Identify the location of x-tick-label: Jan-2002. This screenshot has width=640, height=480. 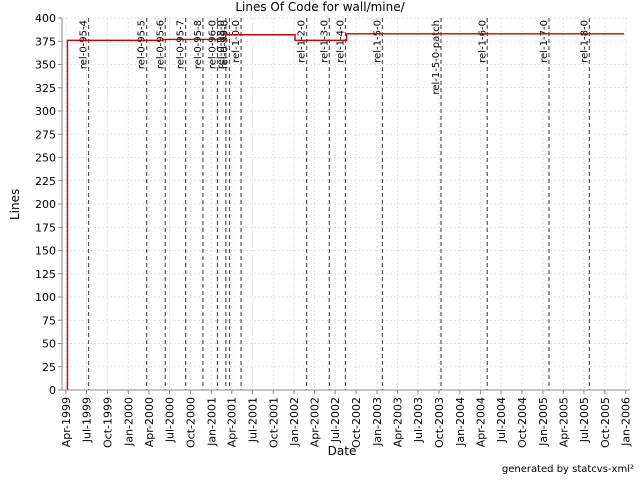
(294, 422).